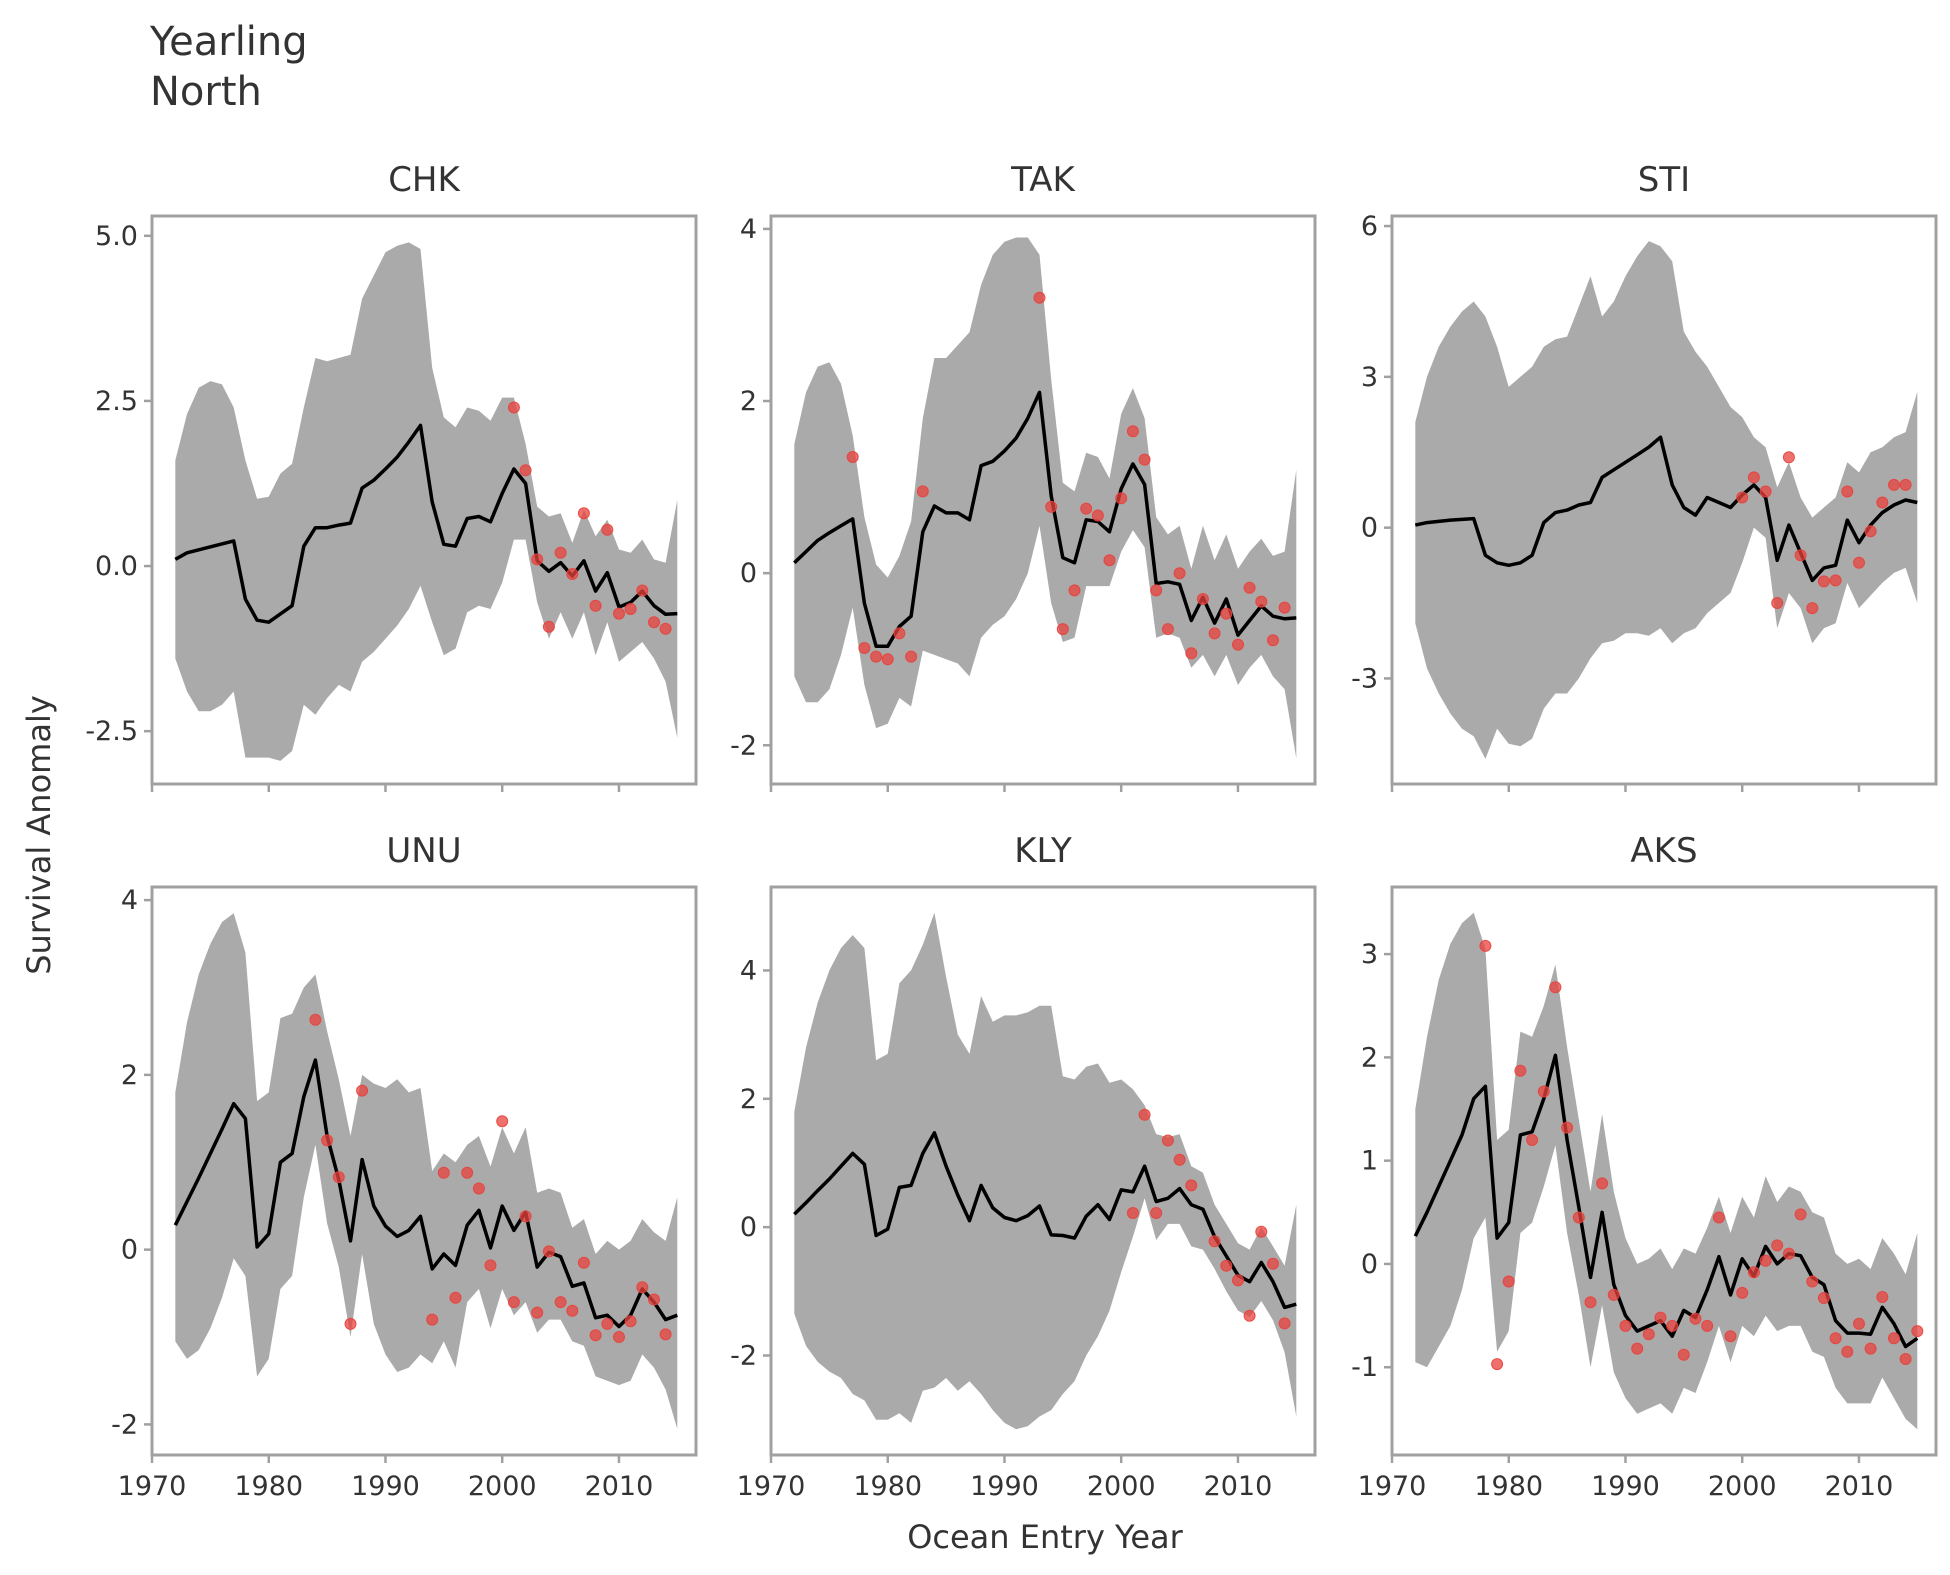 The width and height of the screenshot is (1950, 1575). What do you see at coordinates (426, 523) in the screenshot?
I see `mean-line-chk` at bounding box center [426, 523].